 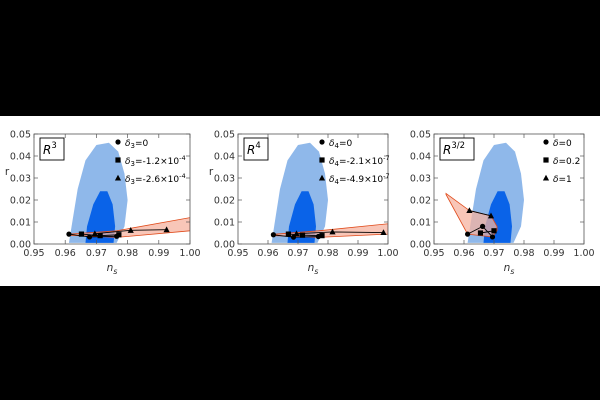 What do you see at coordinates (257, 146) in the screenshot?
I see `model-label-sup: 4` at bounding box center [257, 146].